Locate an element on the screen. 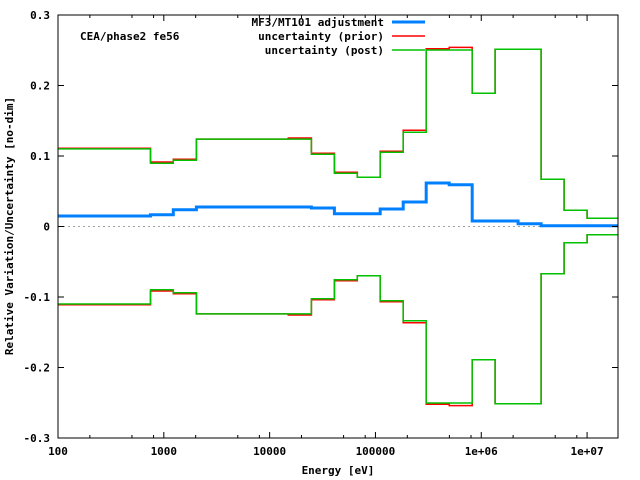 This screenshot has height=480, width=640. x-tick-label: 1e+06 is located at coordinates (481, 451).